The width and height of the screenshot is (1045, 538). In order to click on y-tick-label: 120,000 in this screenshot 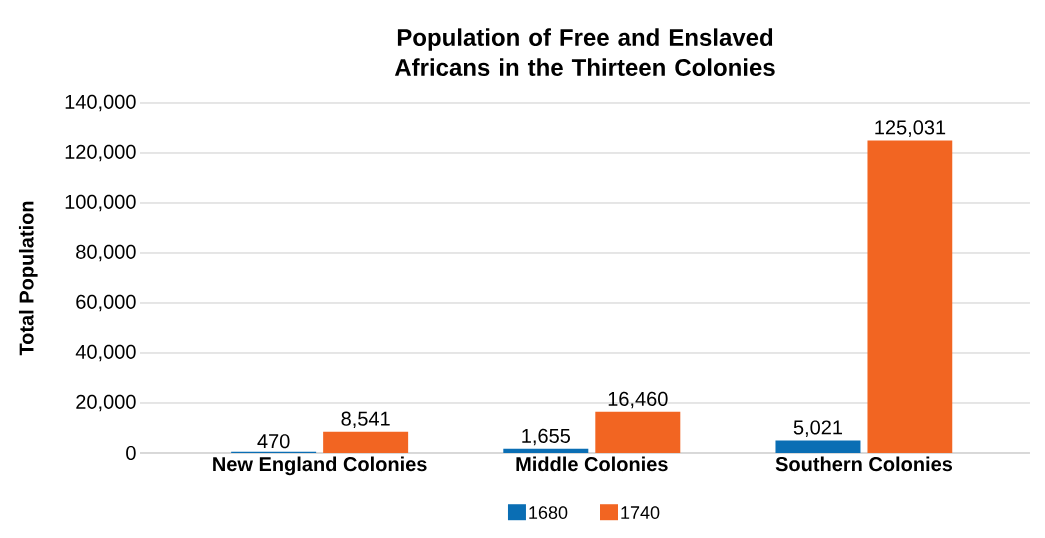, I will do `click(100, 153)`.